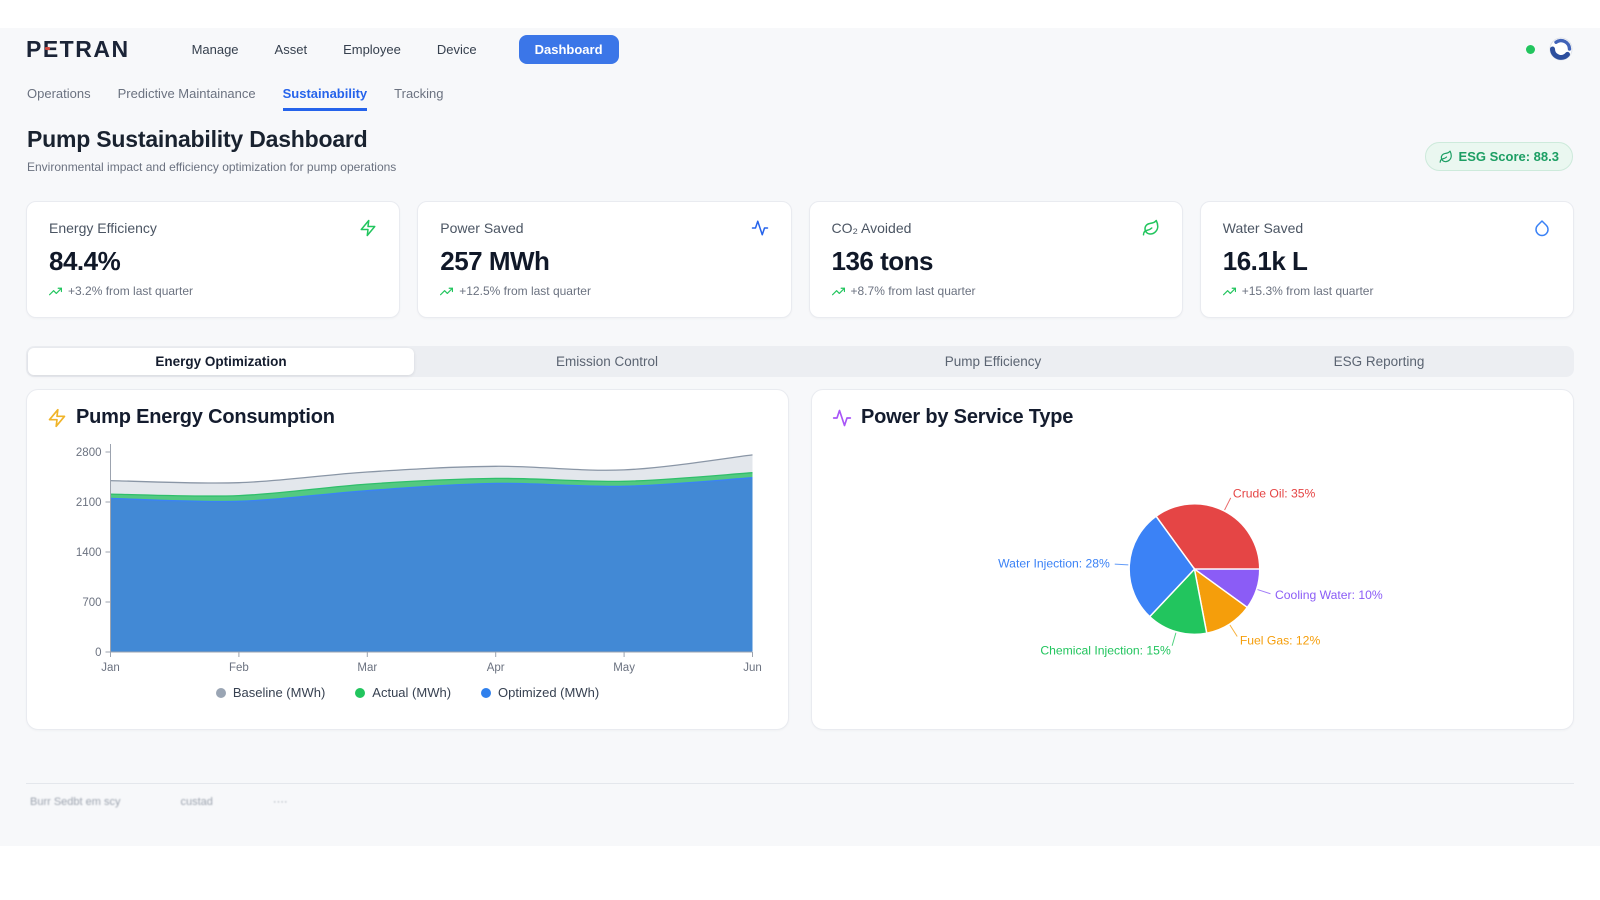 The width and height of the screenshot is (1600, 900). What do you see at coordinates (1561, 49) in the screenshot?
I see `brand-globe-icon` at bounding box center [1561, 49].